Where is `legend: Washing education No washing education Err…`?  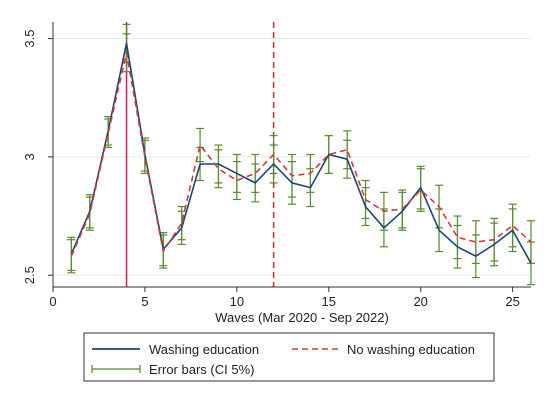 legend: Washing education No washing education Err… is located at coordinates (289, 357).